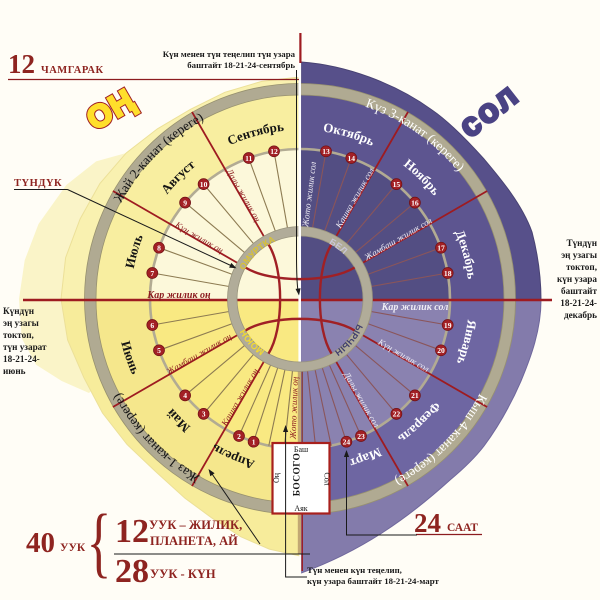 This screenshot has width=600, height=600. Describe the element at coordinates (397, 414) in the screenshot. I see `svg-text: 22` at that location.